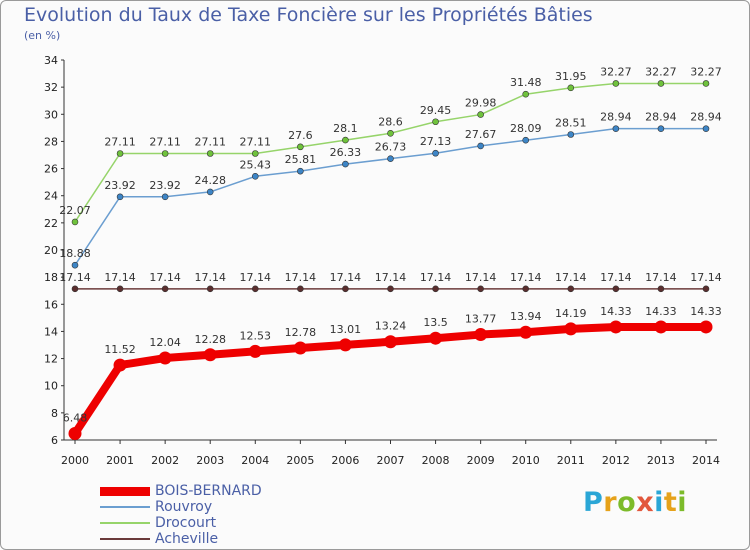 The image size is (750, 550). What do you see at coordinates (51, 196) in the screenshot?
I see `y-tick-label: 24` at bounding box center [51, 196].